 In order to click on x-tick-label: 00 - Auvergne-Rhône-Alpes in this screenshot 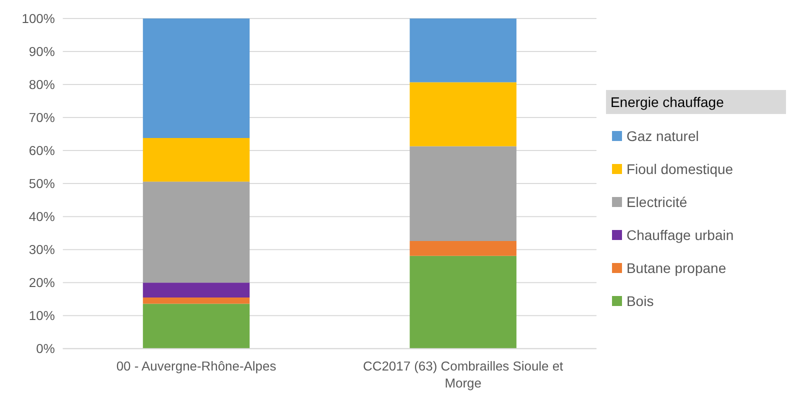, I will do `click(196, 366)`.